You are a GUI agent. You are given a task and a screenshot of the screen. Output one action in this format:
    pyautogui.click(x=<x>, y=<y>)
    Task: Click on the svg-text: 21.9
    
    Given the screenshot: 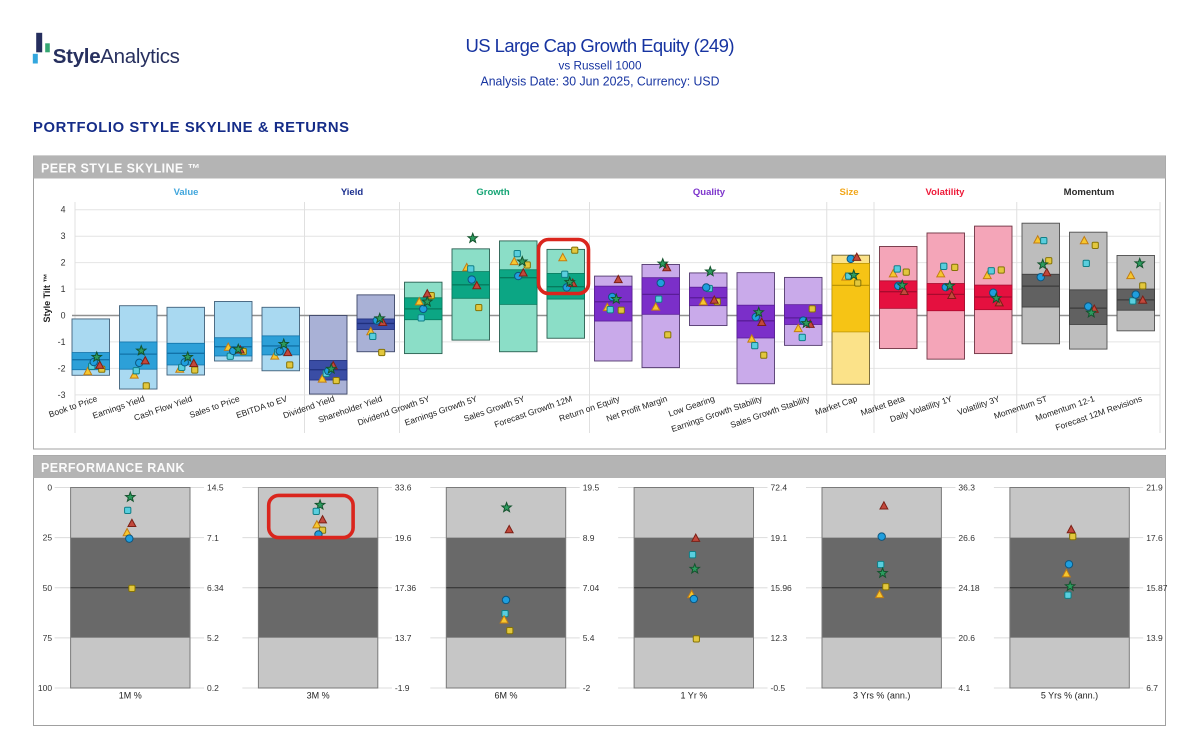 What is the action you would take?
    pyautogui.click(x=1154, y=488)
    